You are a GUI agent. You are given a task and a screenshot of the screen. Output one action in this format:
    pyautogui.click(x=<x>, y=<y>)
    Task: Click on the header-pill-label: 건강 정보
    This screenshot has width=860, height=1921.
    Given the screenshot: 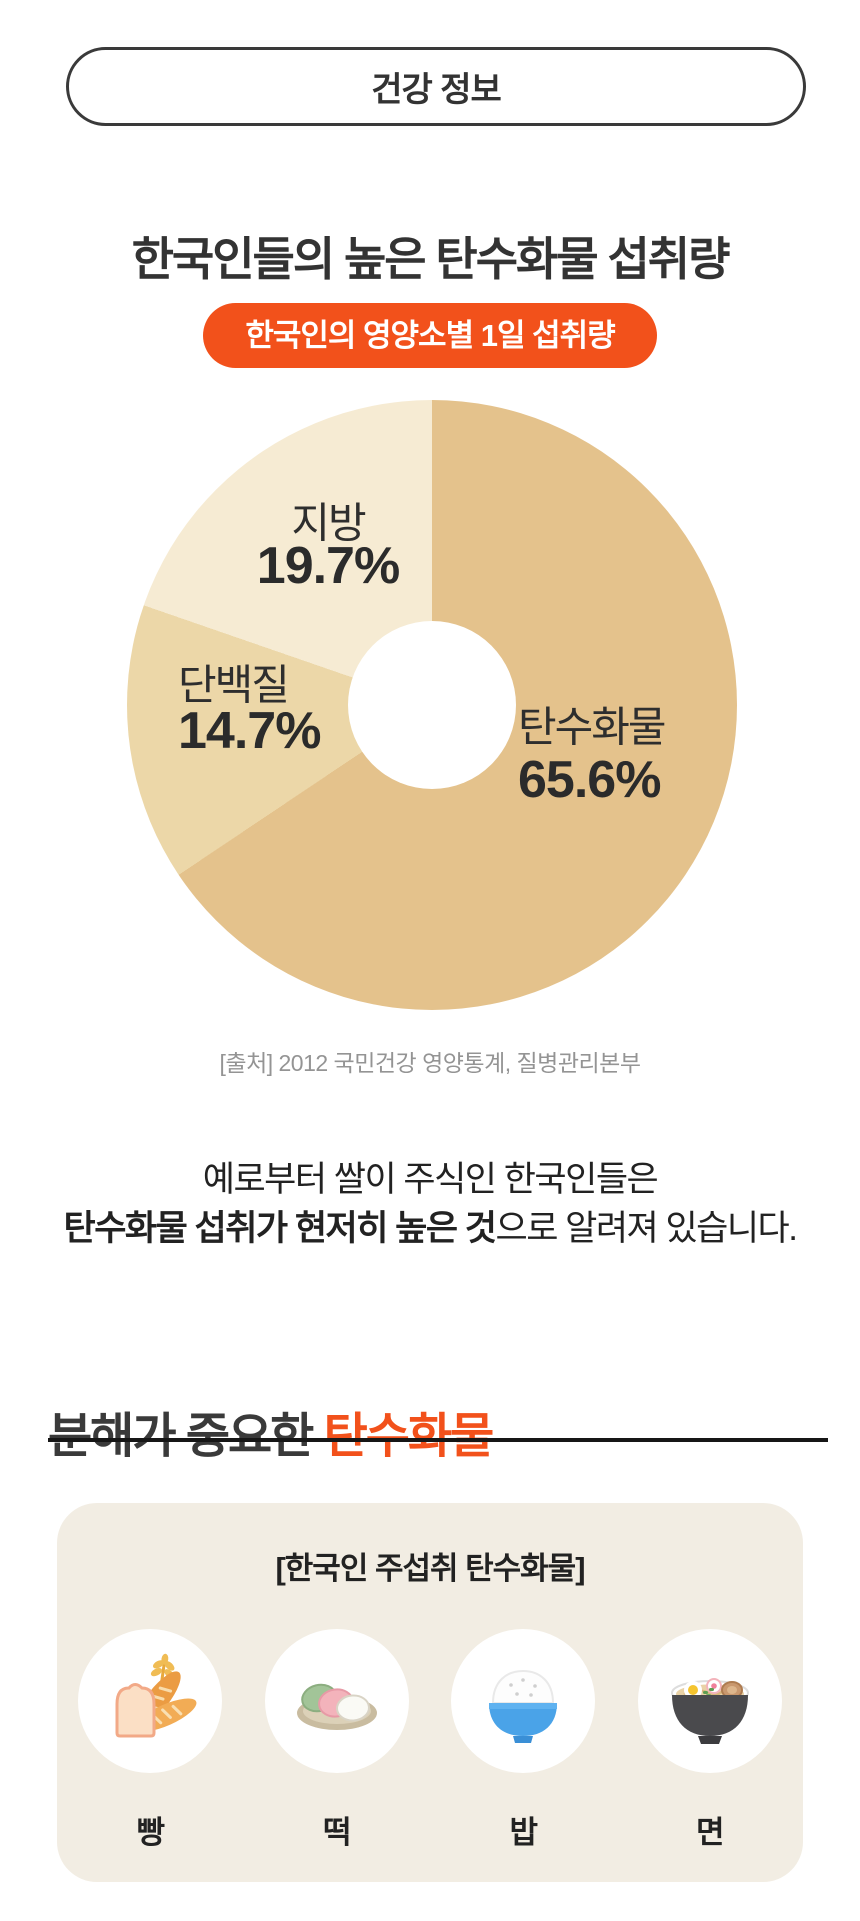 What is the action you would take?
    pyautogui.click(x=436, y=90)
    